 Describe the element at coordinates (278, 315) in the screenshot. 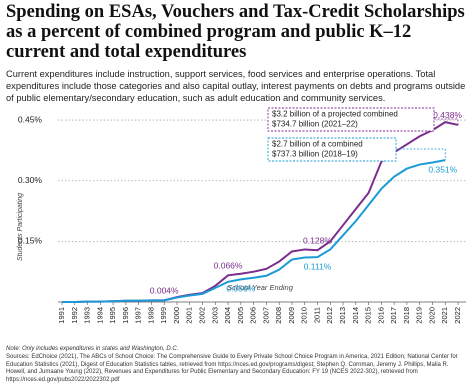

I see `x-tick-label: 2008` at that location.